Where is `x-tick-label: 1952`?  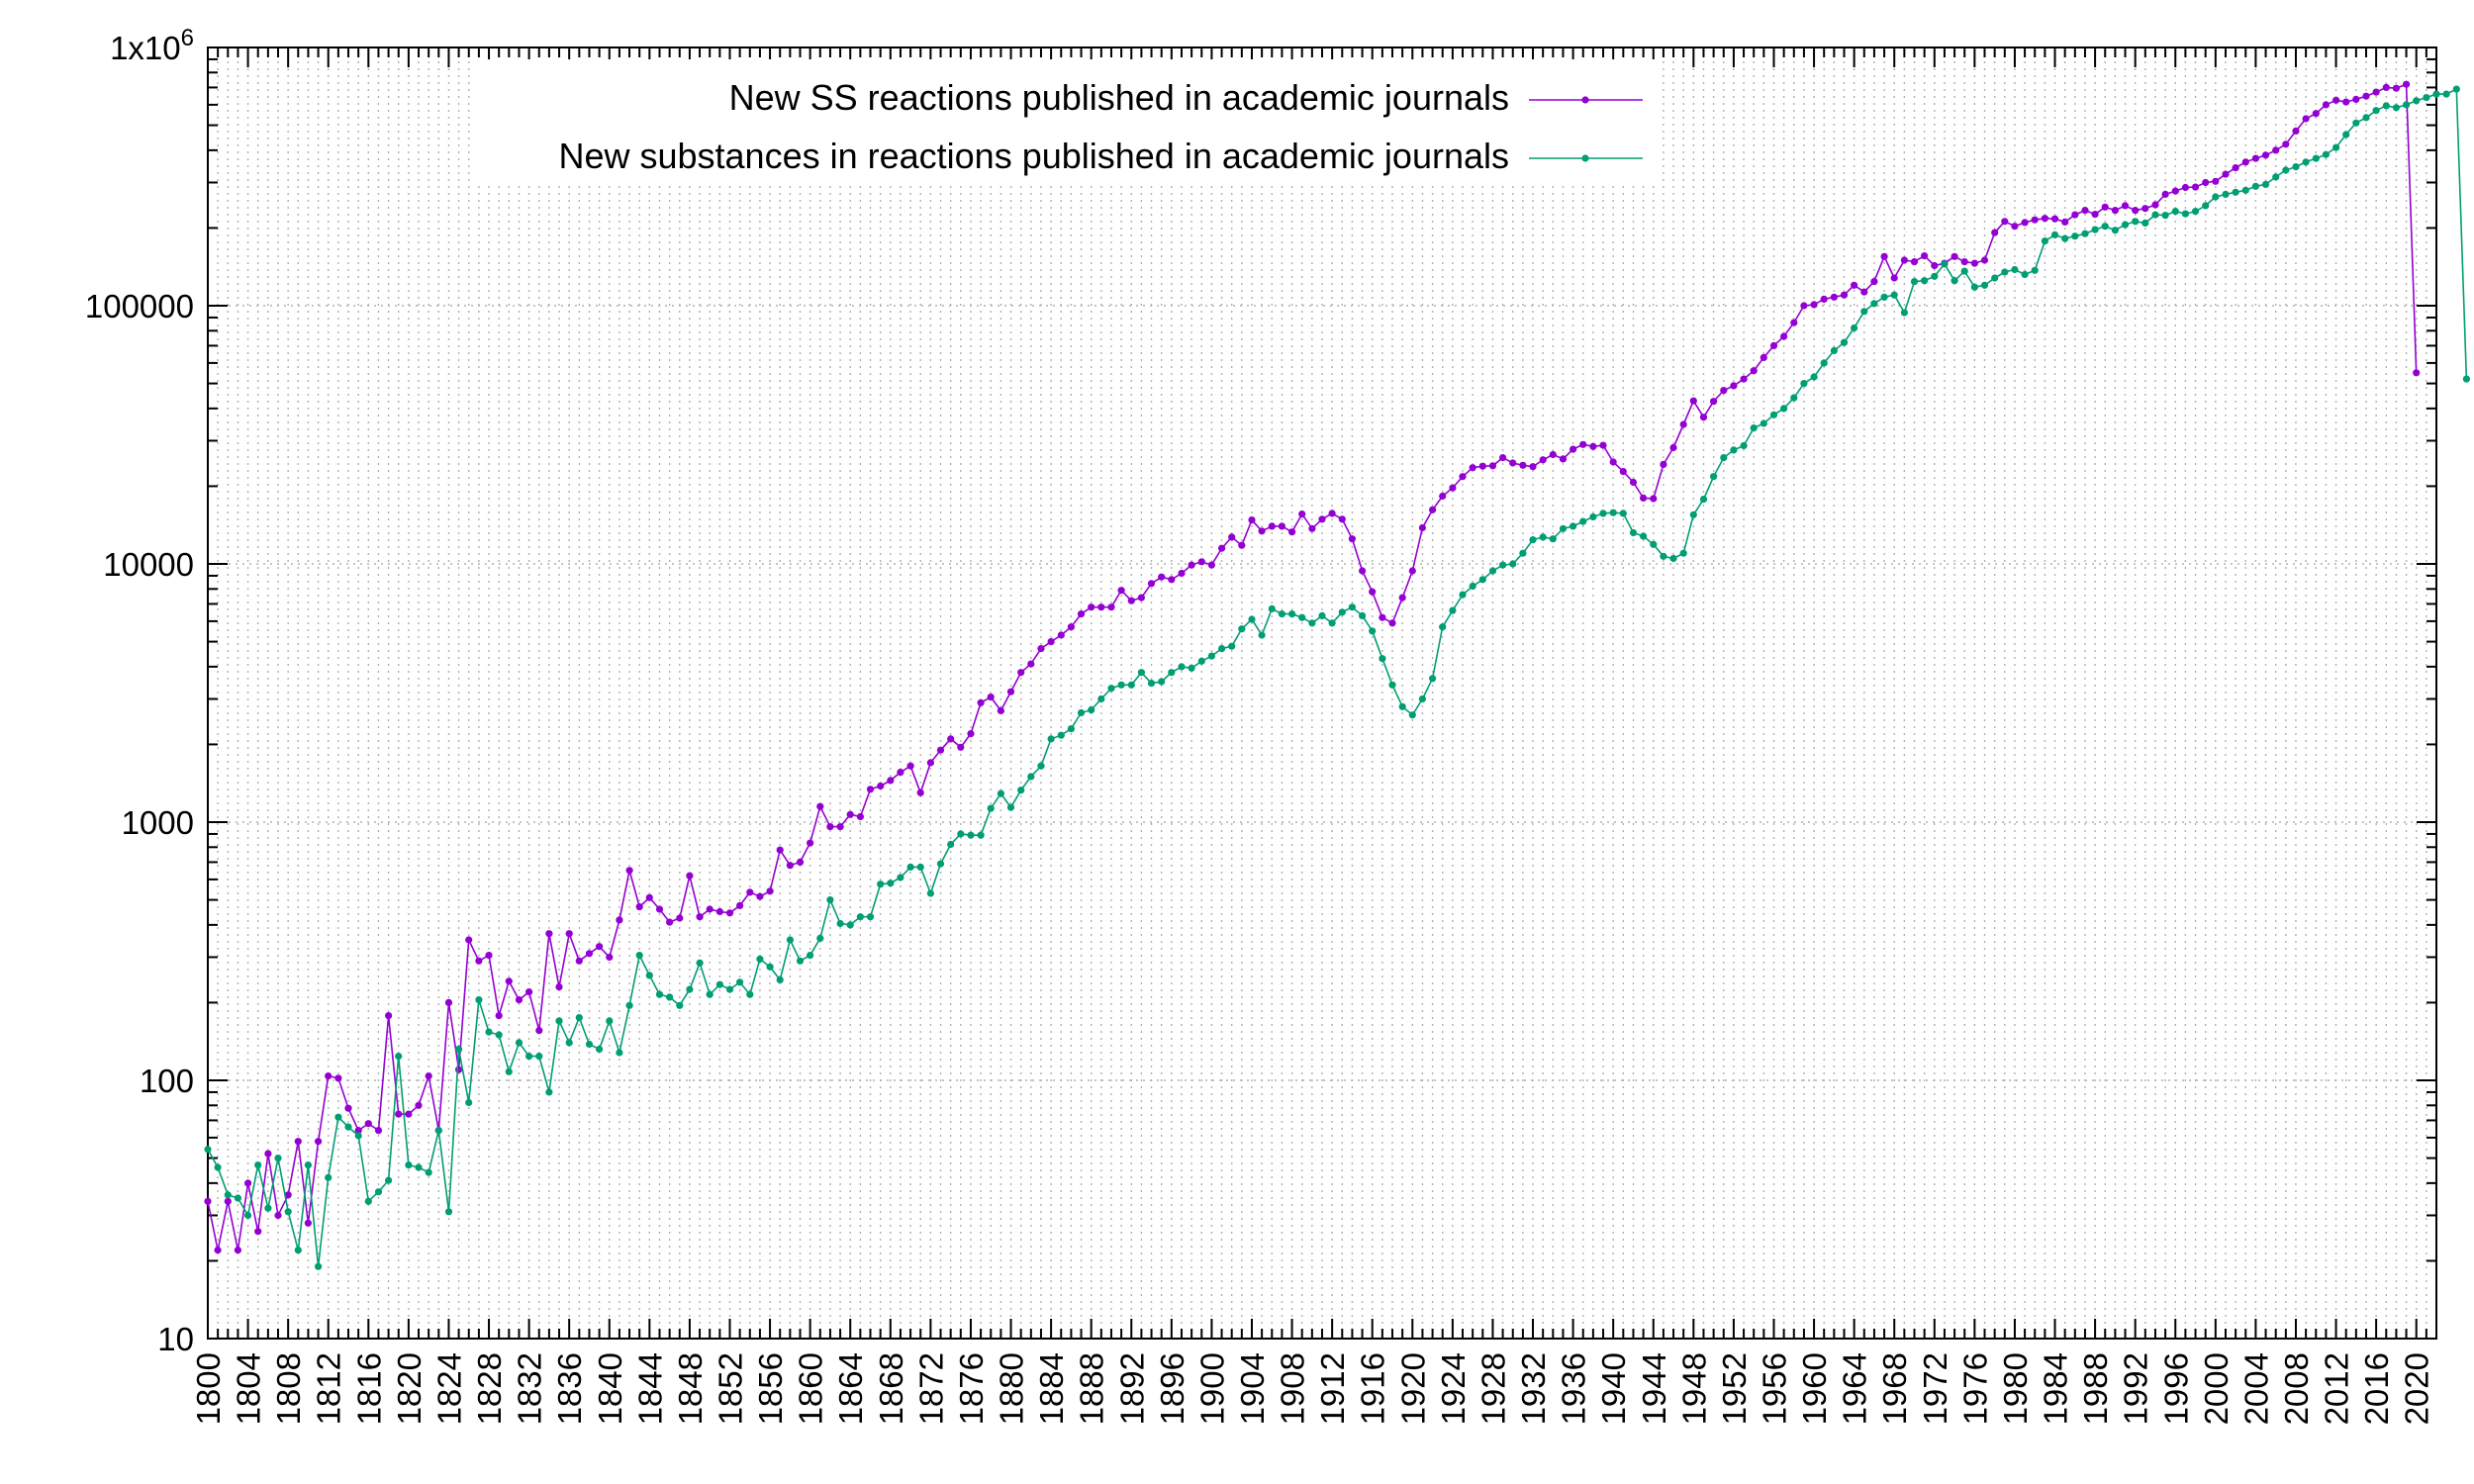 x-tick-label: 1952 is located at coordinates (1735, 1388).